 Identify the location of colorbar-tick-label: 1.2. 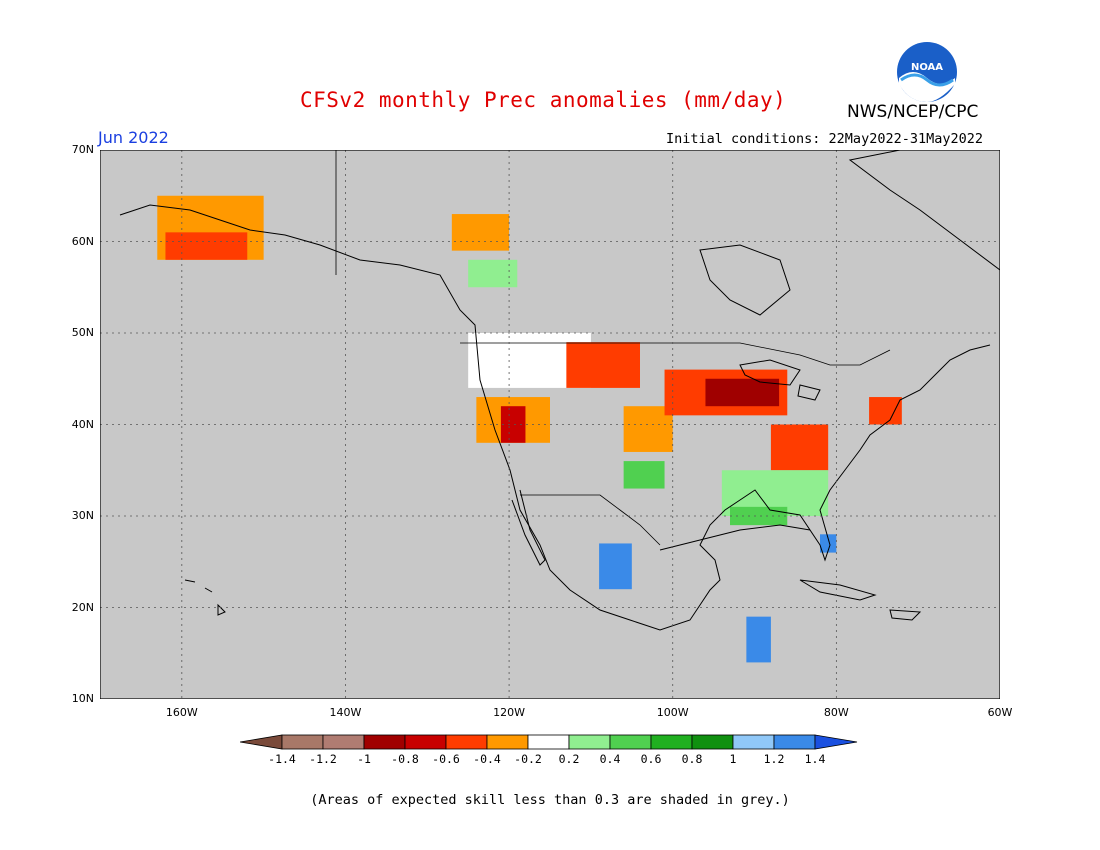
(774, 759).